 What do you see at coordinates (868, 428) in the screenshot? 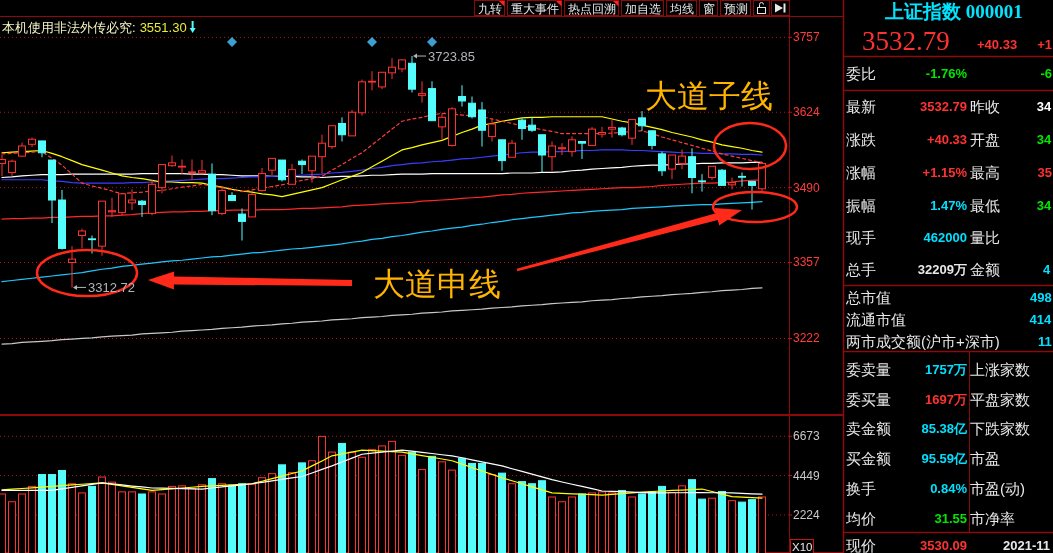
I see `text: 卖金额` at bounding box center [868, 428].